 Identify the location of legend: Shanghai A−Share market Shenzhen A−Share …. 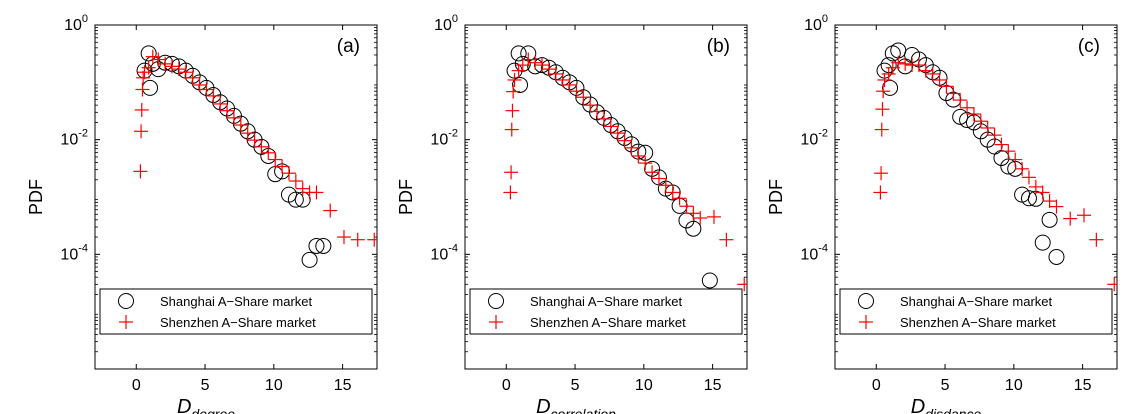
(236, 311).